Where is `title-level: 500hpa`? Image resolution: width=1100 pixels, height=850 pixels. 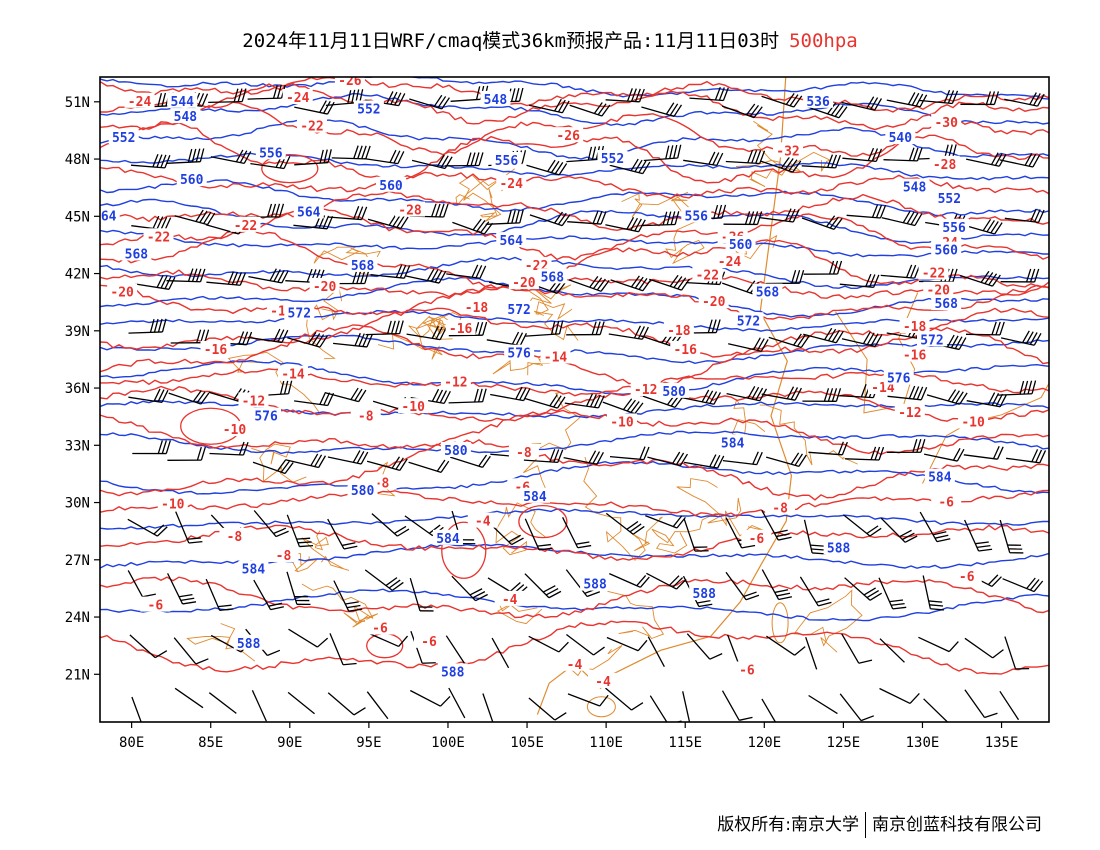 title-level: 500hpa is located at coordinates (823, 41).